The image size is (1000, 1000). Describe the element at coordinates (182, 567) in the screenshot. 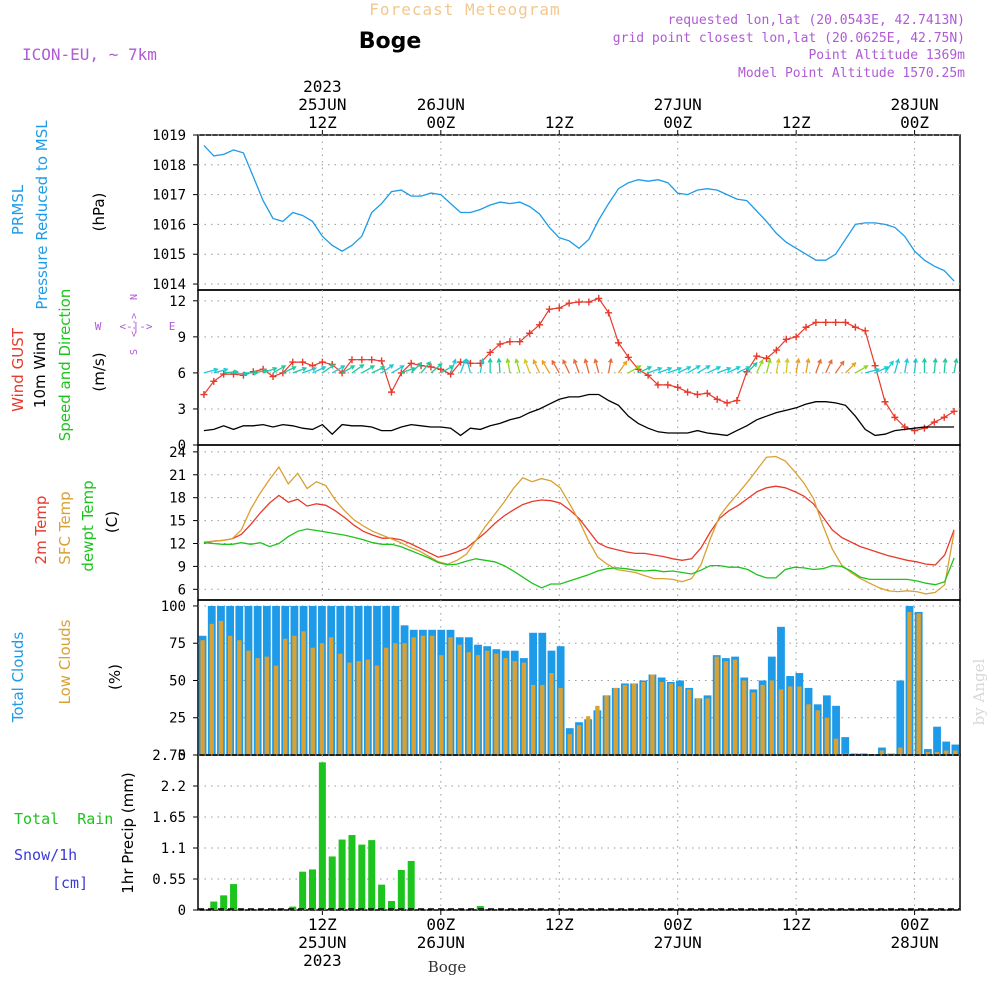

I see `temperature-ytick-label: 9` at that location.